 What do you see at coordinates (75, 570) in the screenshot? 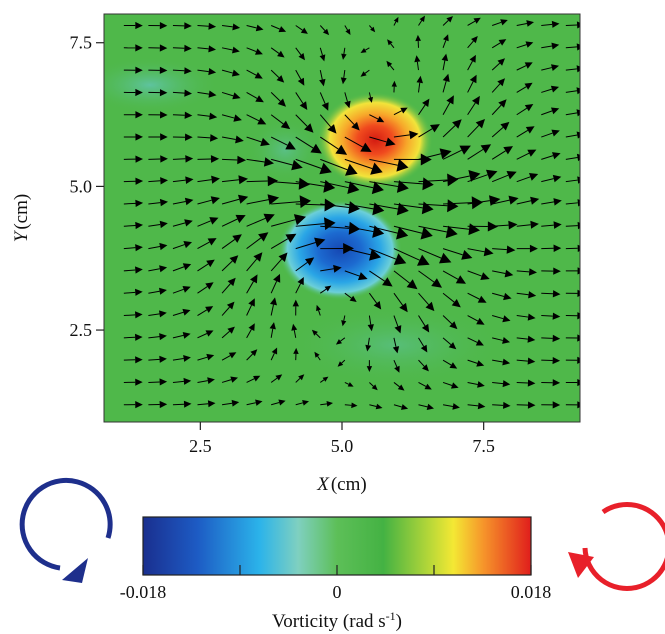
I see `counterclockwise-arrowhead-icon` at bounding box center [75, 570].